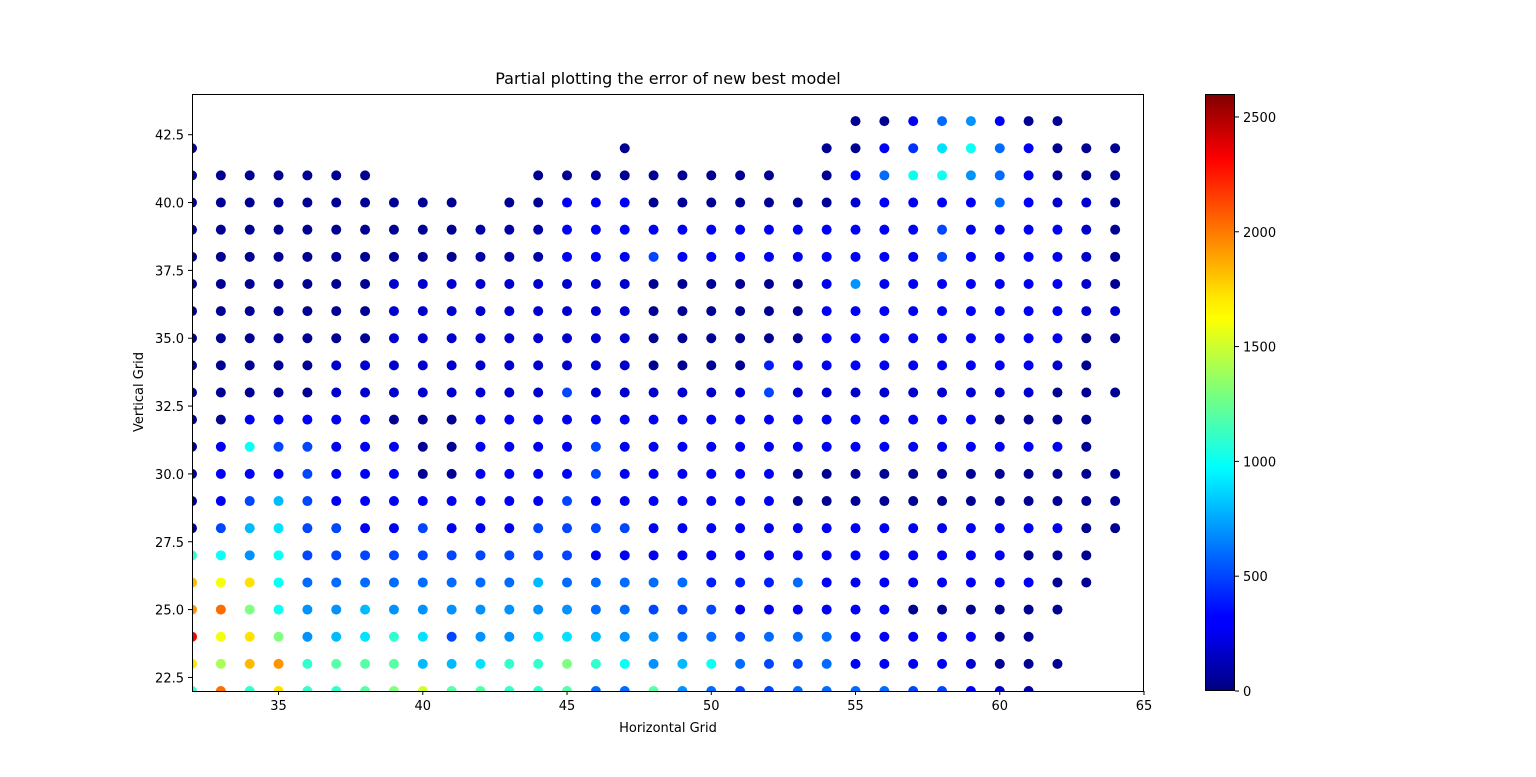 This screenshot has width=1536, height=777. I want to click on y-tick-label: 42.5, so click(169, 136).